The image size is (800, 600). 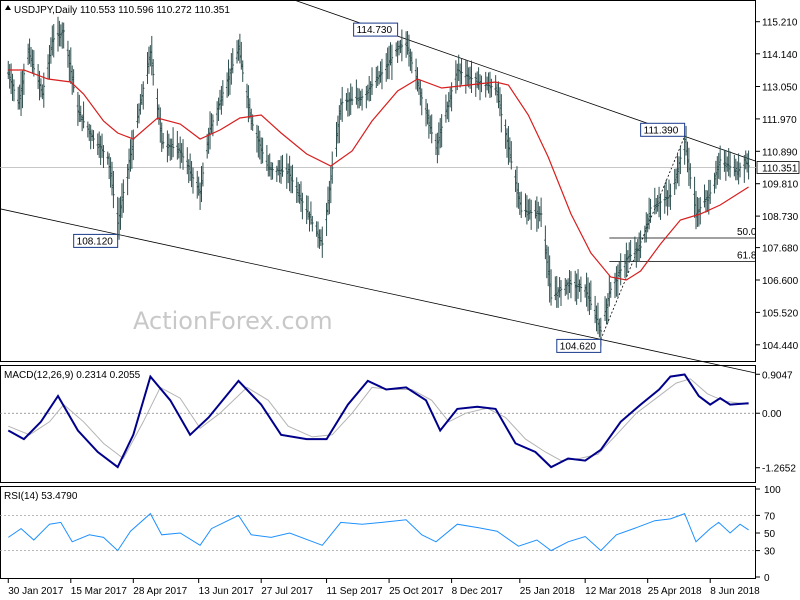 I want to click on price-axis-label: 113.050, so click(x=780, y=88).